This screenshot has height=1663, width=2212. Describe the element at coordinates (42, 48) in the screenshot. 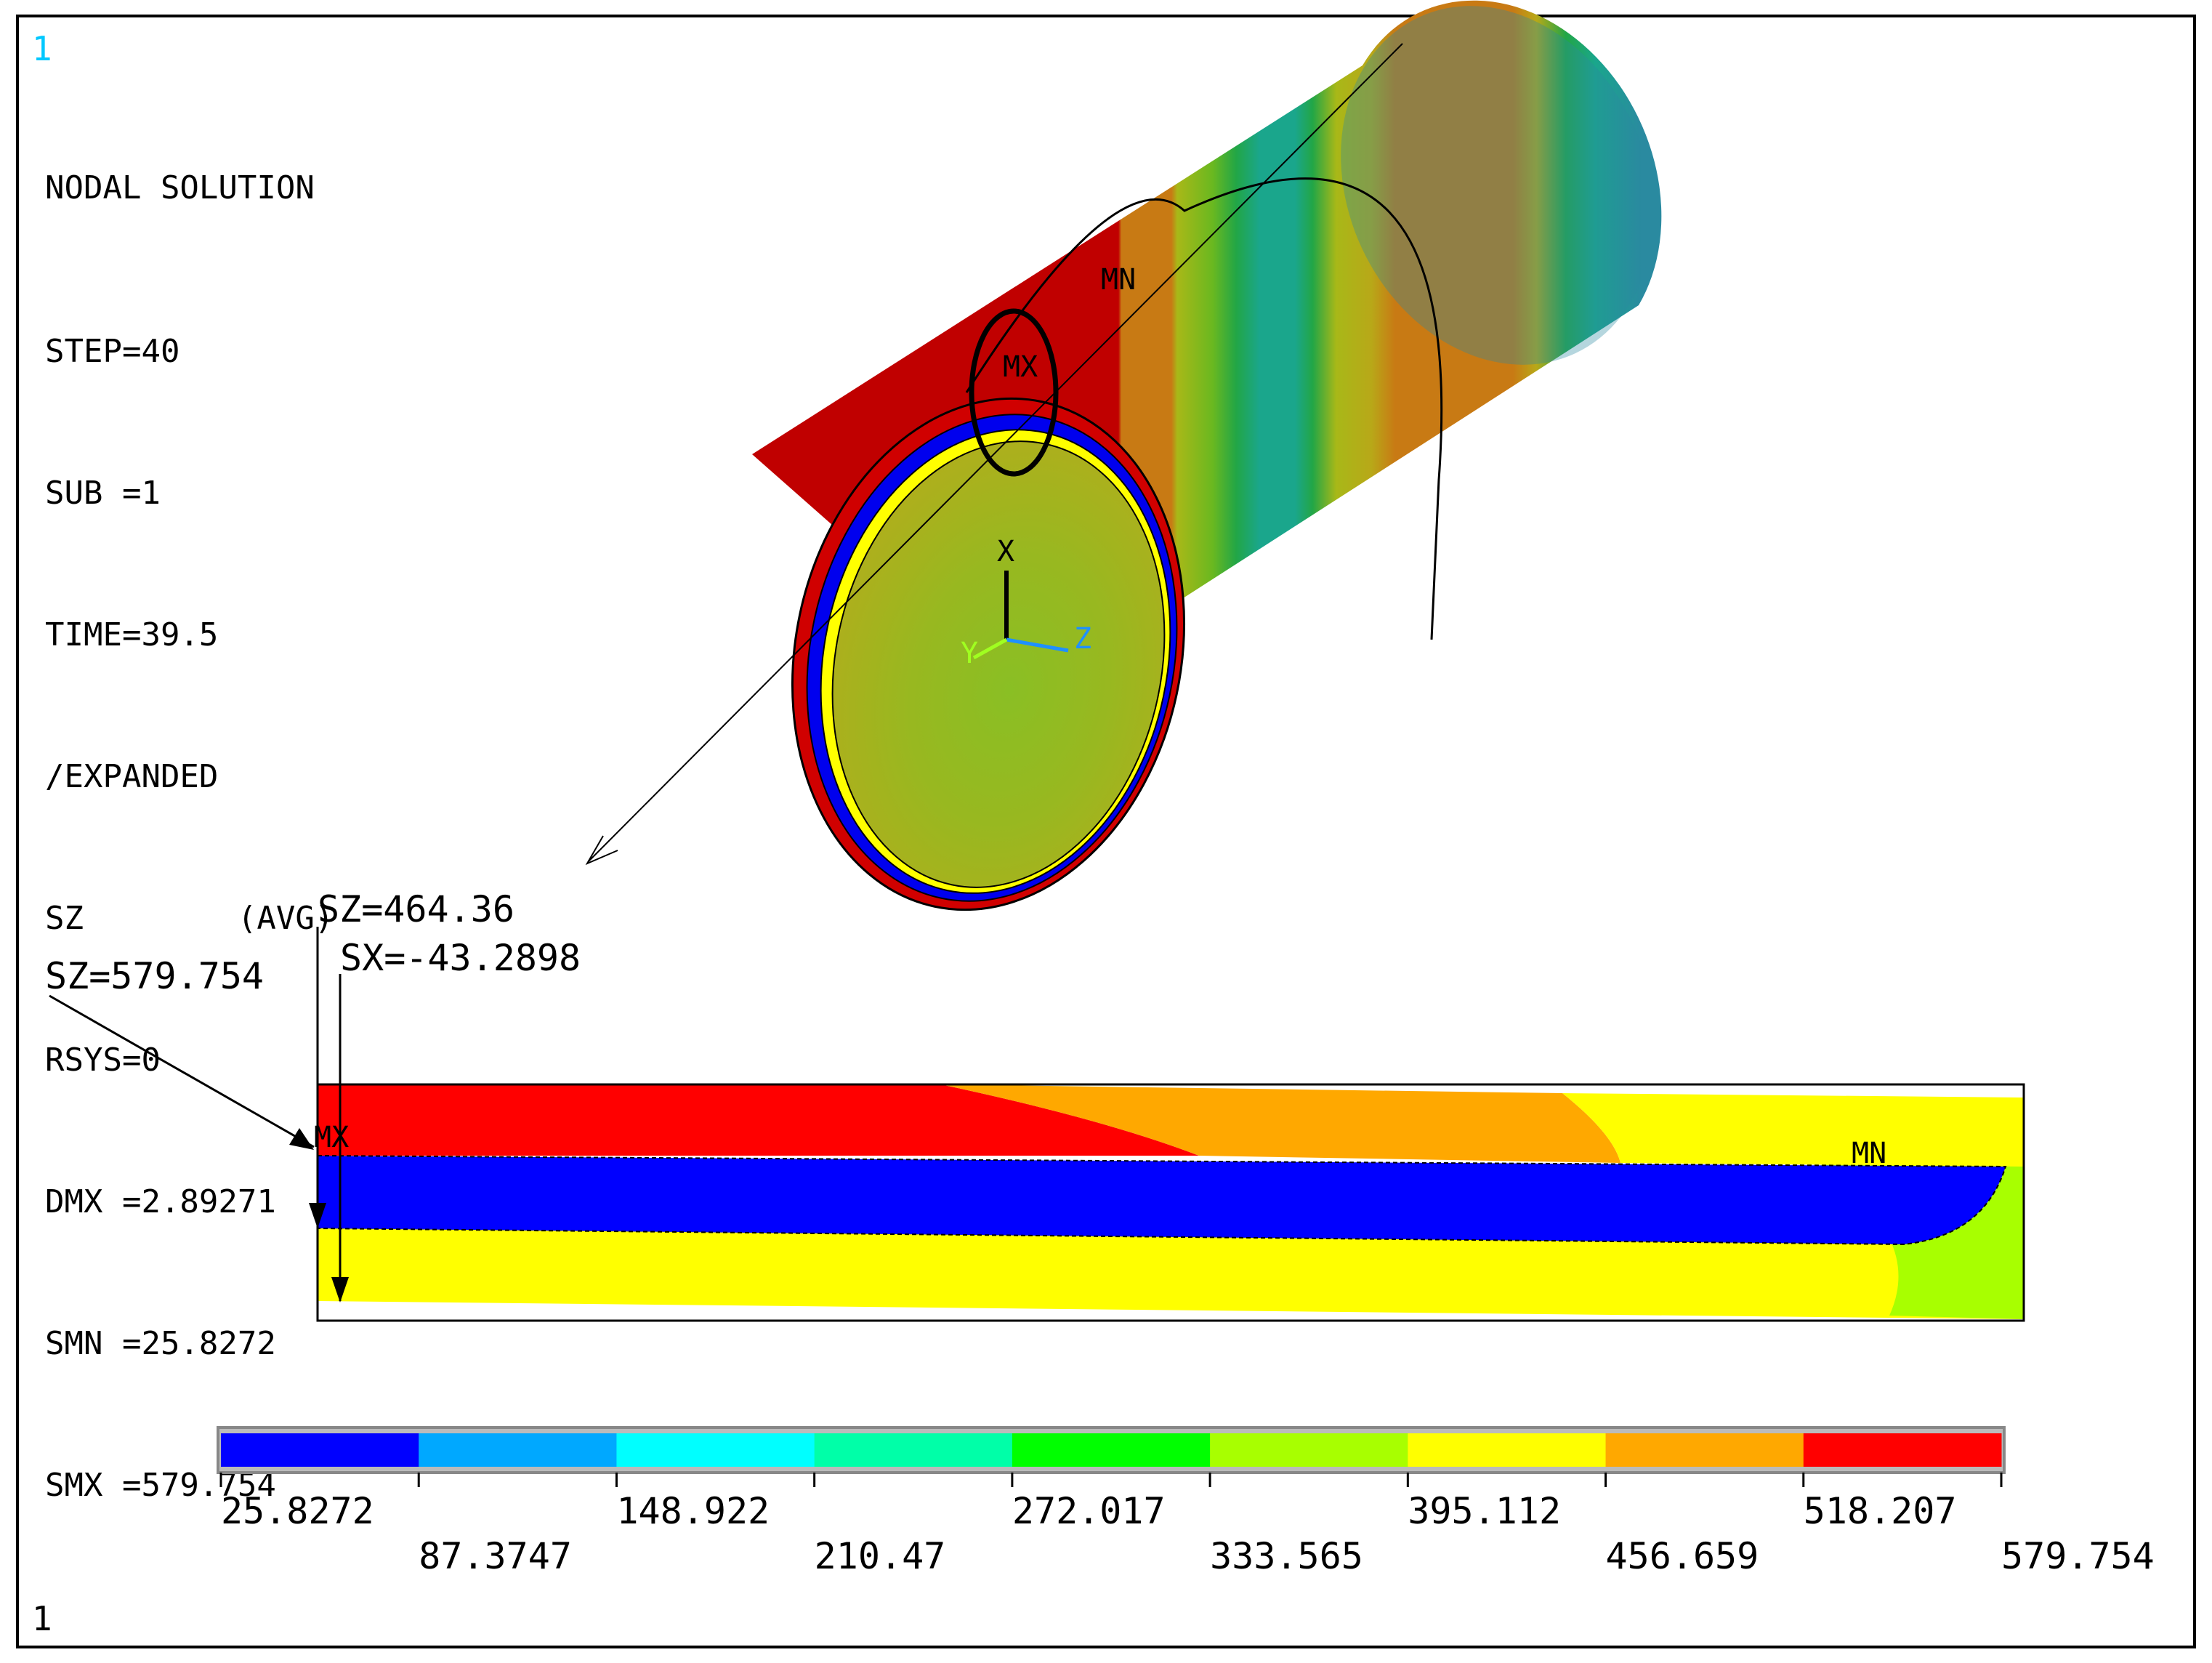

I see `window-number-top: 1` at that location.